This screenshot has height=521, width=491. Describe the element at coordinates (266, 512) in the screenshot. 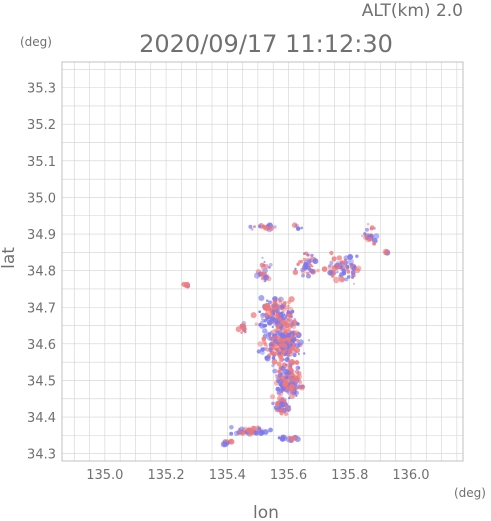

I see `x-axis-label: lon` at that location.